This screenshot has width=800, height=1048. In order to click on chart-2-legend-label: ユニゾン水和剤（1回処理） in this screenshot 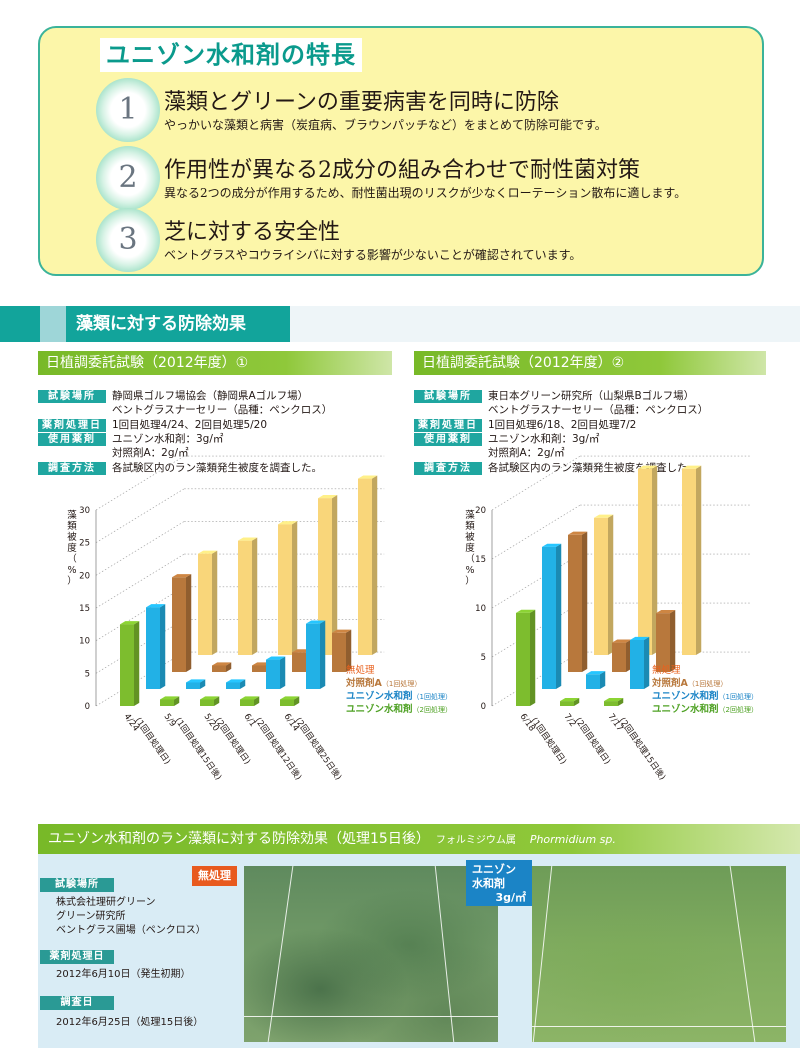, I will do `click(705, 696)`.